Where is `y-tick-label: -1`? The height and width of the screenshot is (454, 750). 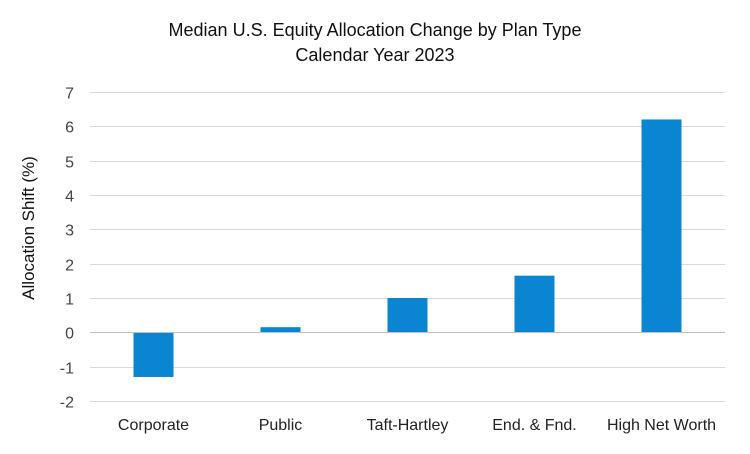
y-tick-label: -1 is located at coordinates (67, 369).